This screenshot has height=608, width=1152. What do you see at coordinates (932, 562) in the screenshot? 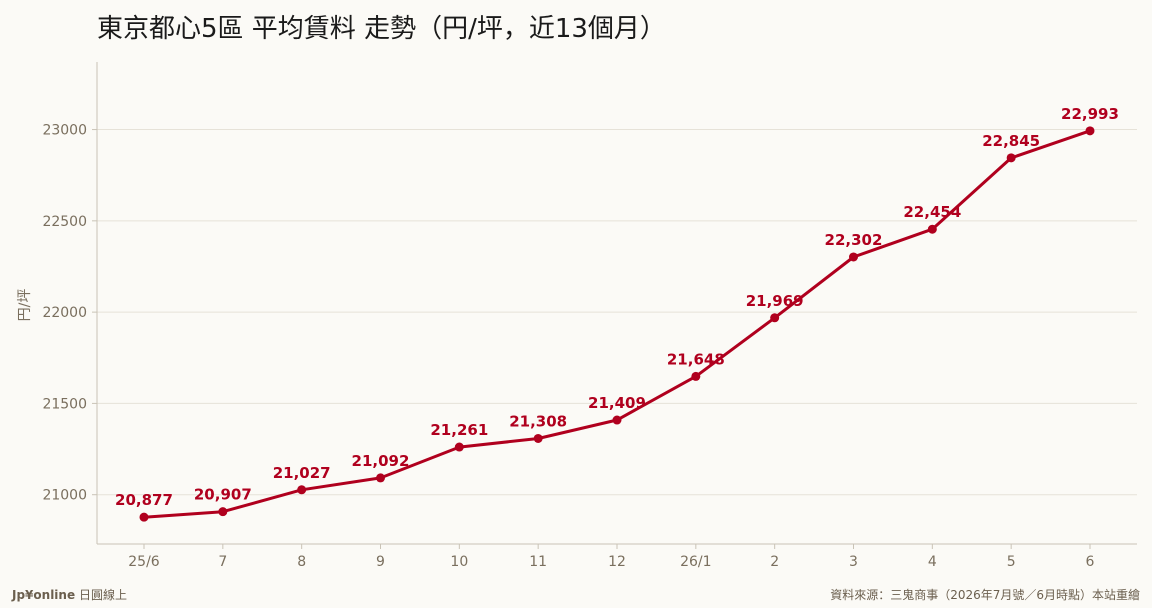
I see `x-tick-label: 4` at bounding box center [932, 562].